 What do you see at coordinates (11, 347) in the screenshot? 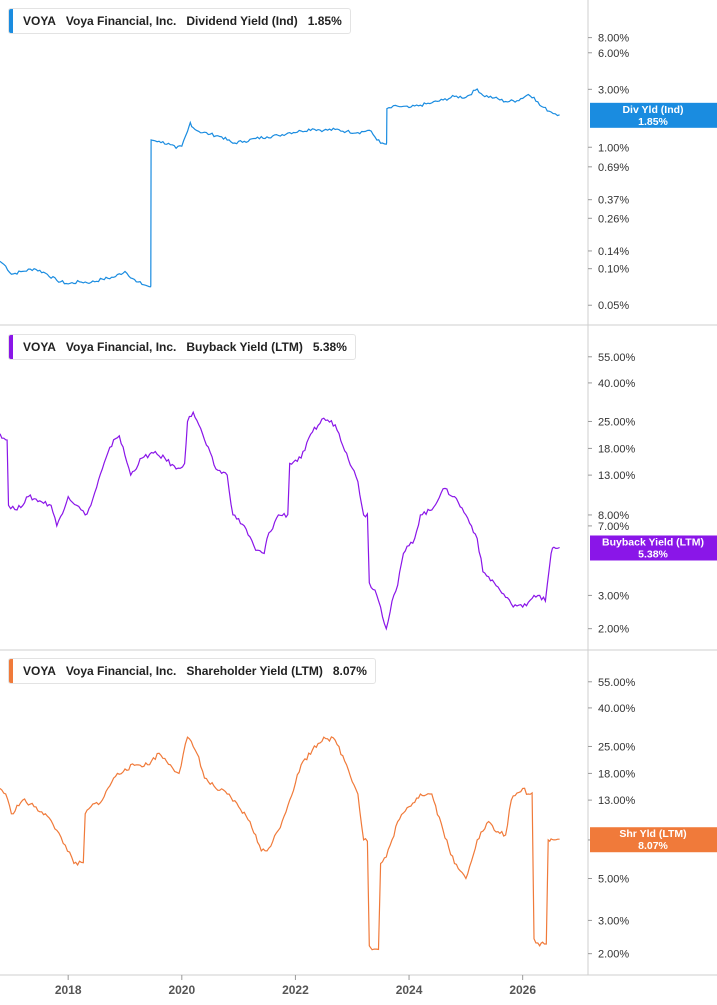
I see `legend-swatch-purple` at bounding box center [11, 347].